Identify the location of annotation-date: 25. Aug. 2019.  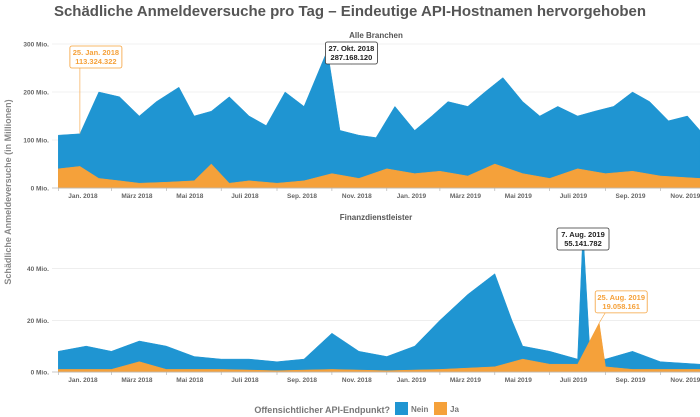
(621, 297).